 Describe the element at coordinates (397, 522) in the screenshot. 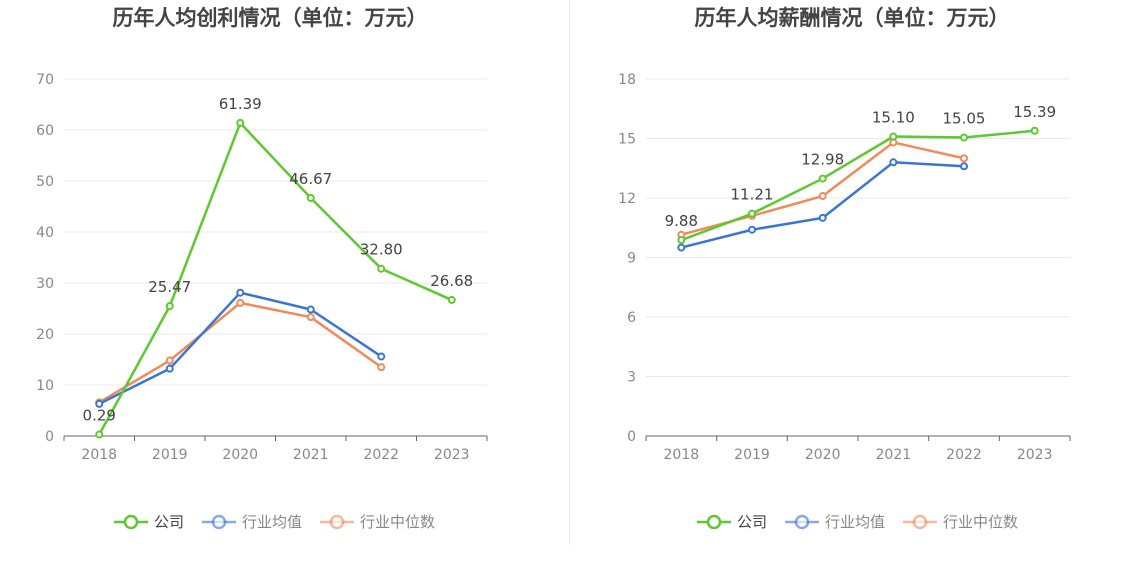

I see `chart0-legend-label: 行业中位数` at that location.